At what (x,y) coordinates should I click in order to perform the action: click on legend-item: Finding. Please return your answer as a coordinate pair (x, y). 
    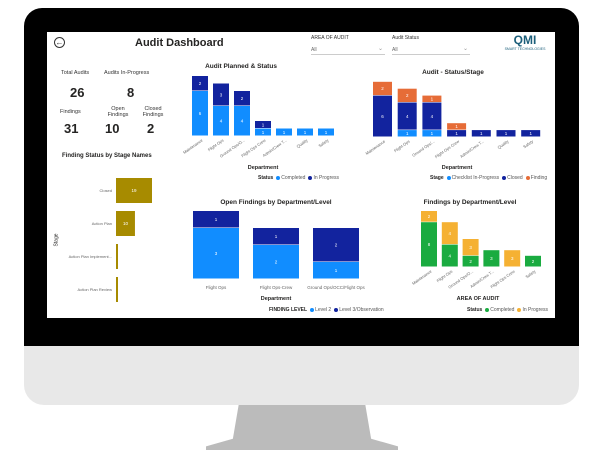
    Looking at the image, I should click on (539, 178).